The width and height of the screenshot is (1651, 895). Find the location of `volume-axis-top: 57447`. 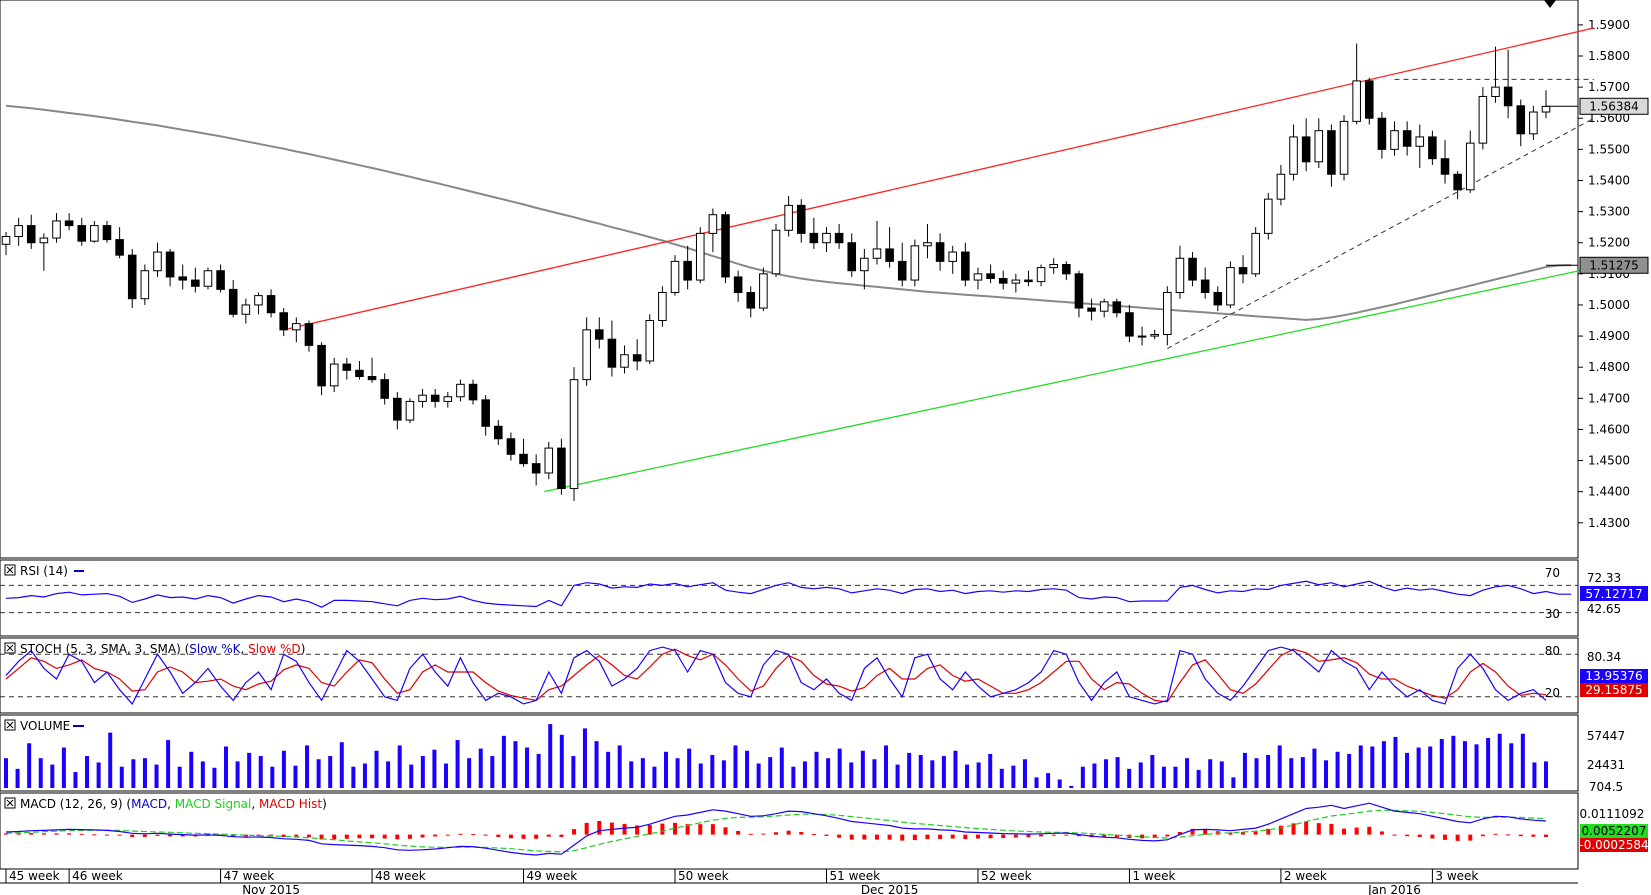

volume-axis-top: 57447 is located at coordinates (1606, 736).